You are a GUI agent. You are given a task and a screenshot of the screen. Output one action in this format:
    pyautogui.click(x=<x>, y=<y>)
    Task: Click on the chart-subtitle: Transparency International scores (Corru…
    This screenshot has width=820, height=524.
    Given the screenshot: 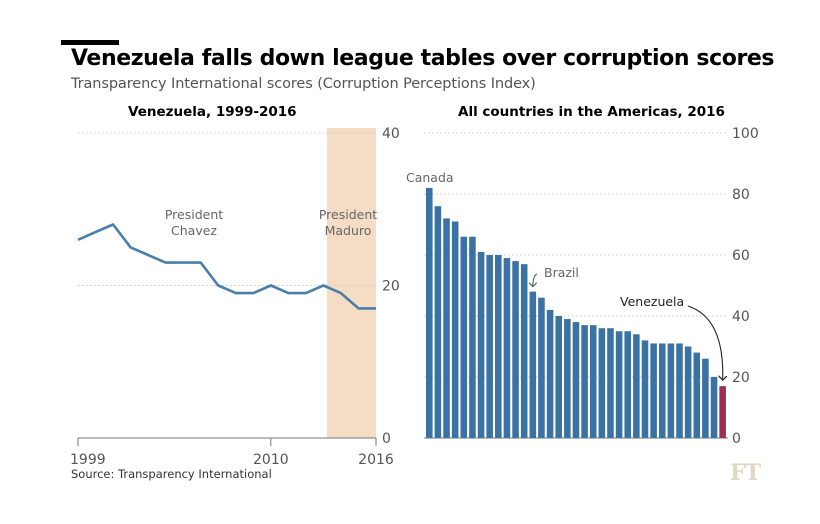 What is the action you would take?
    pyautogui.click(x=303, y=84)
    